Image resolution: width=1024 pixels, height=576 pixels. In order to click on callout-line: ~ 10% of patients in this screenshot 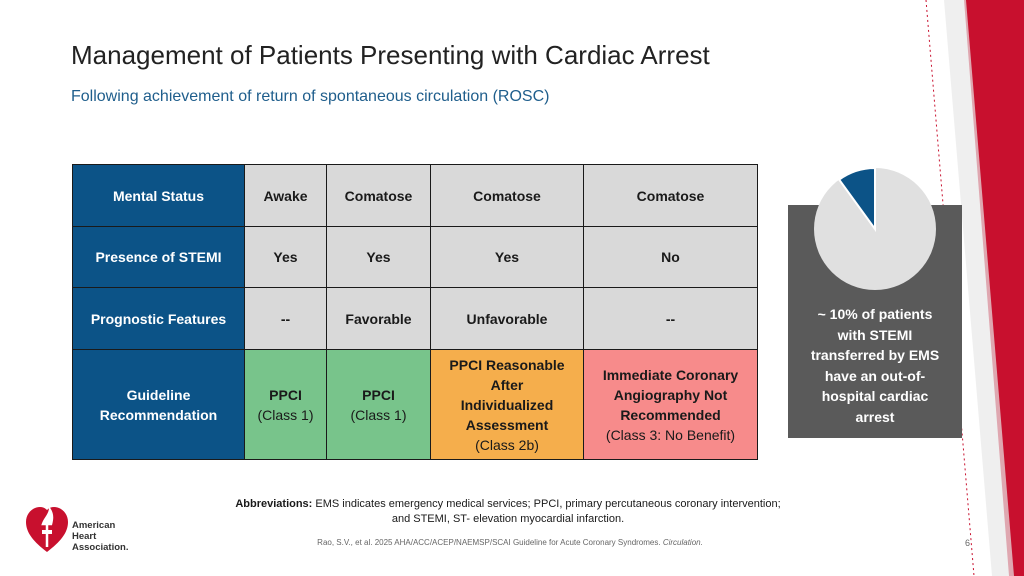, I will do `click(875, 314)`.